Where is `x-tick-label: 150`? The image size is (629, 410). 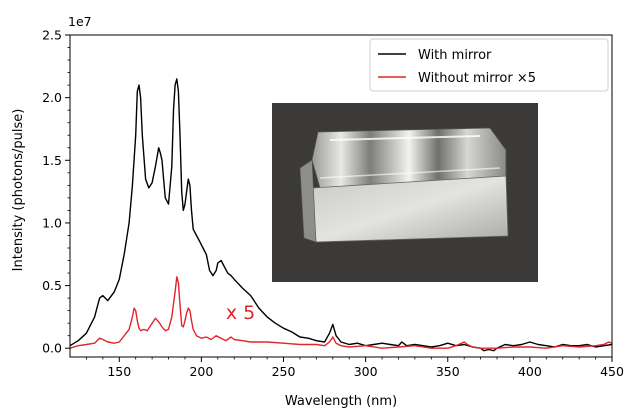
x-tick-label: 150 is located at coordinates (119, 371).